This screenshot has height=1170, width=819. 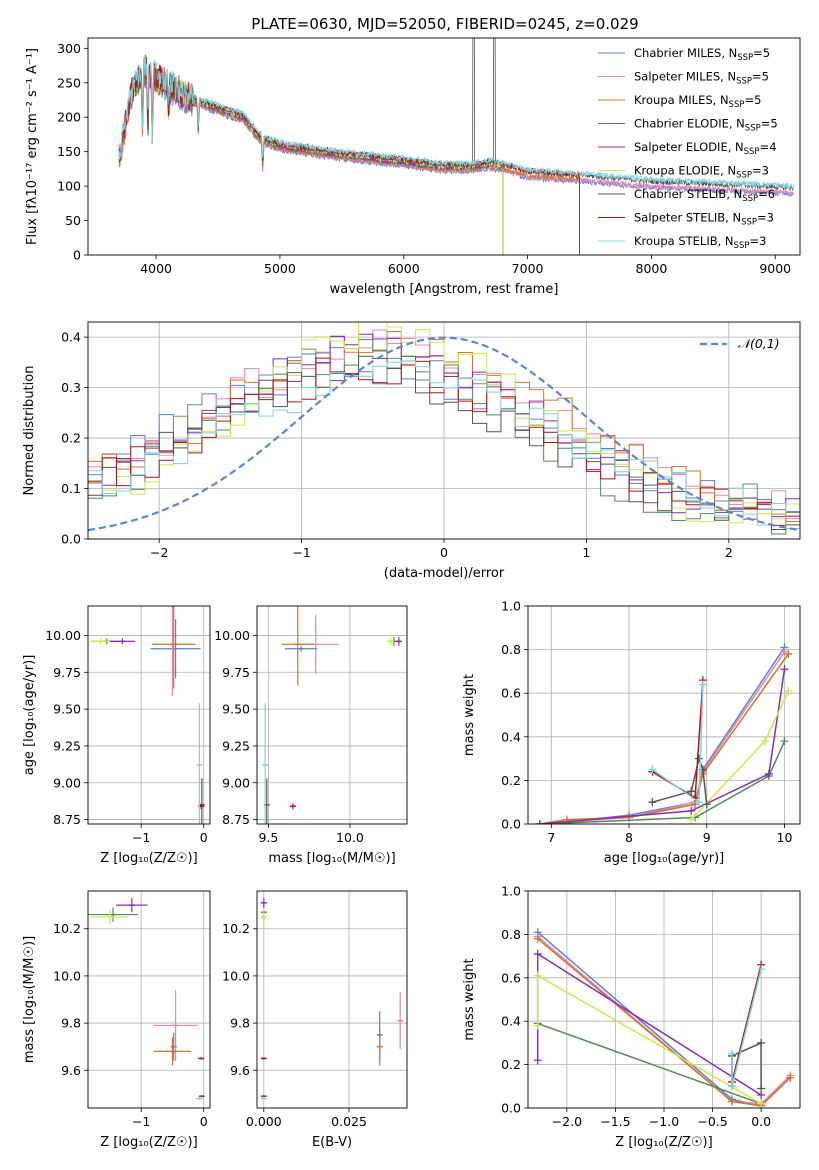 What do you see at coordinates (511, 1021) in the screenshot?
I see `y-tick-label: 0.4` at bounding box center [511, 1021].